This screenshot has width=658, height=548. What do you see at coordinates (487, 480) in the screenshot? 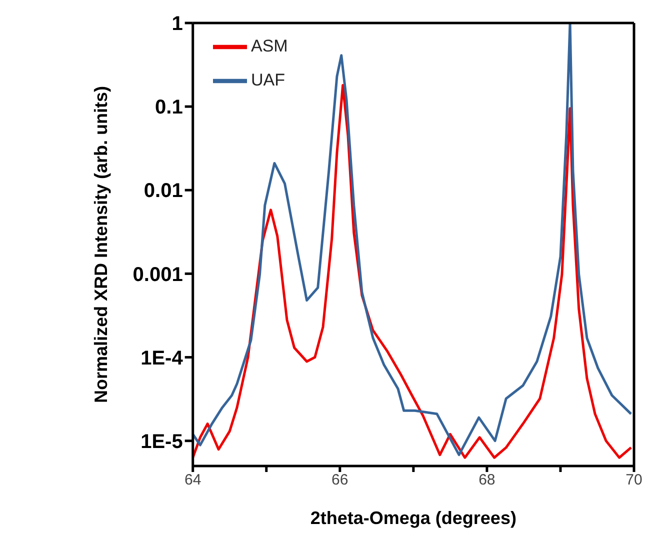
I see `x-tick-label: 68` at bounding box center [487, 480].